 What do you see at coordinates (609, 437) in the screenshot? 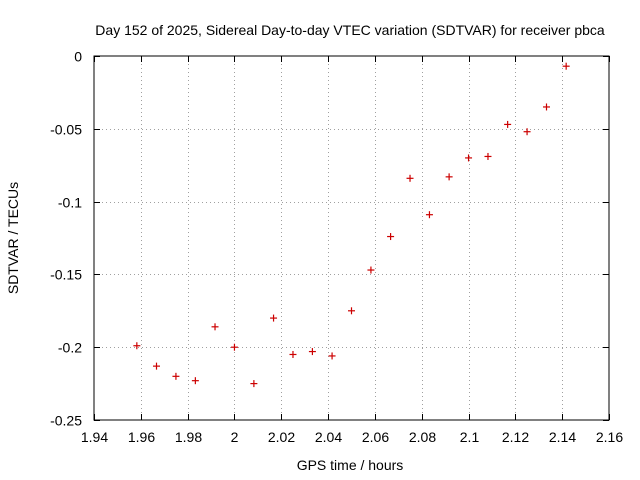
I see `x-tick-label: 2.16` at bounding box center [609, 437].